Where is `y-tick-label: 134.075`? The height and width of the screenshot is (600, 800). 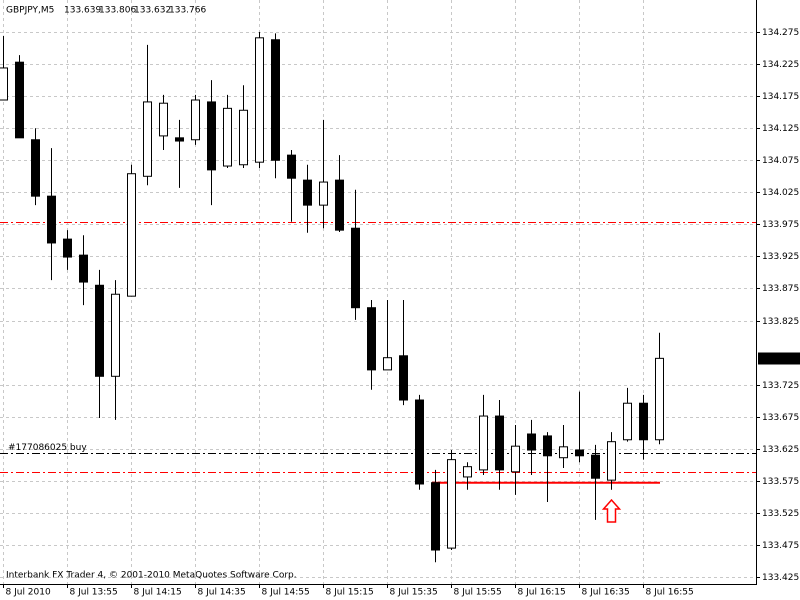 y-tick-label: 134.075 is located at coordinates (780, 161).